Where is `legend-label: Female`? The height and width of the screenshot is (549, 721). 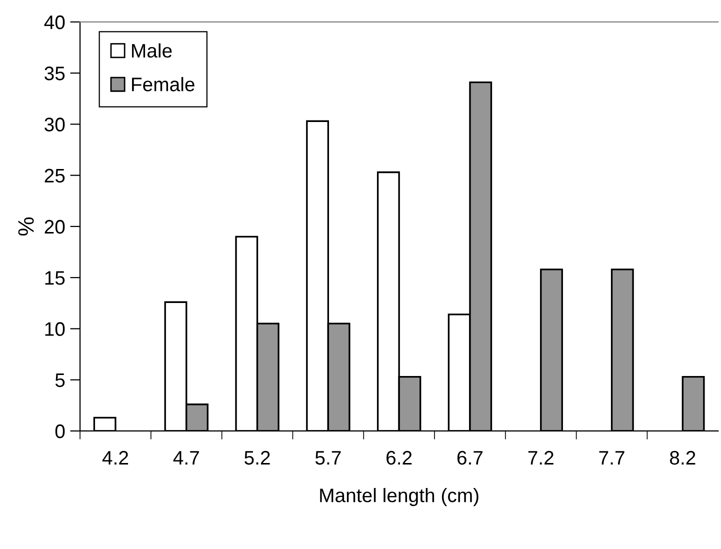 legend-label: Female is located at coordinates (163, 84).